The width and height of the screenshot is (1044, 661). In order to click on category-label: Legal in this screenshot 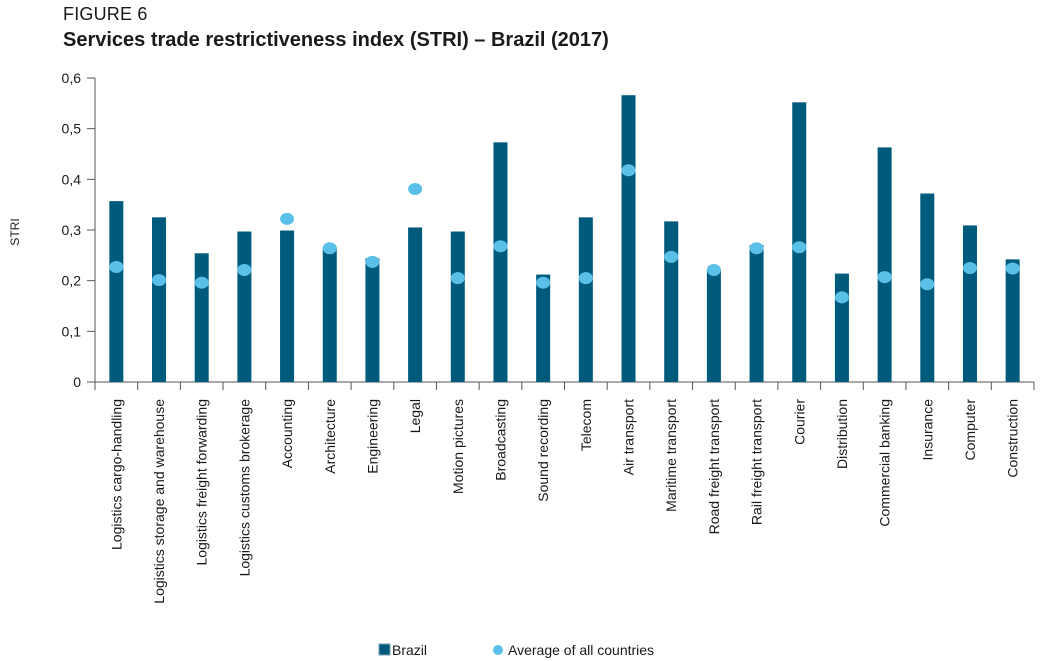, I will do `click(415, 416)`.